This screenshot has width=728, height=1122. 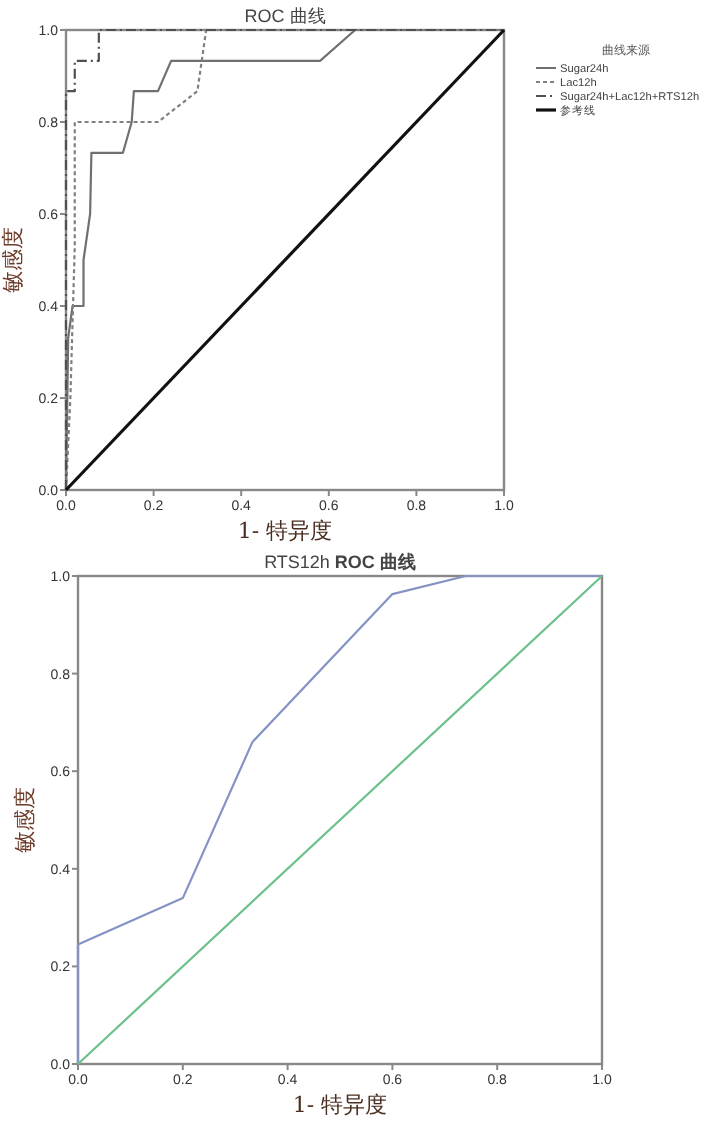 I want to click on chart-title: ROC 曲线, so click(x=285, y=16).